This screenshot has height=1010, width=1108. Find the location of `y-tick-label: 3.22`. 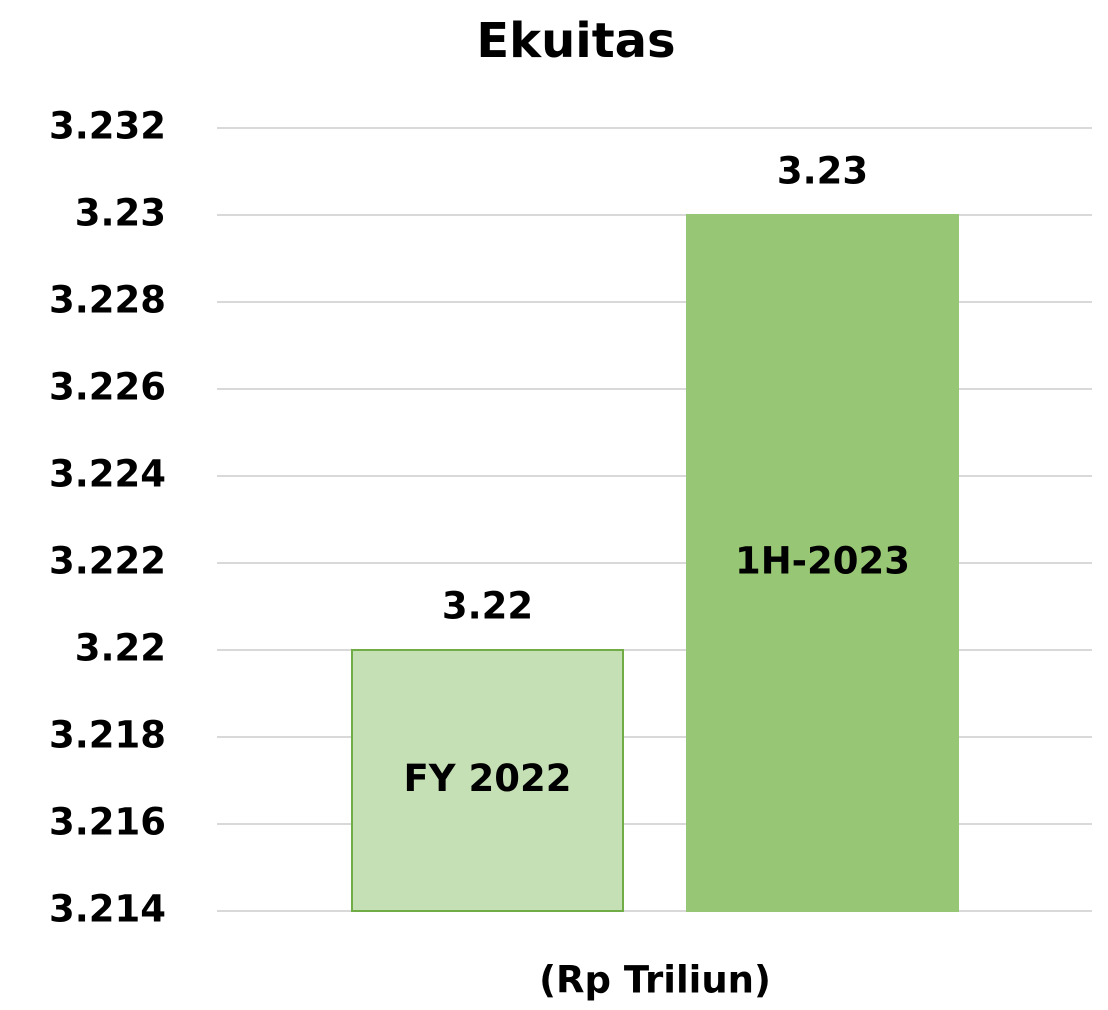

y-tick-label: 3.22 is located at coordinates (120, 648).